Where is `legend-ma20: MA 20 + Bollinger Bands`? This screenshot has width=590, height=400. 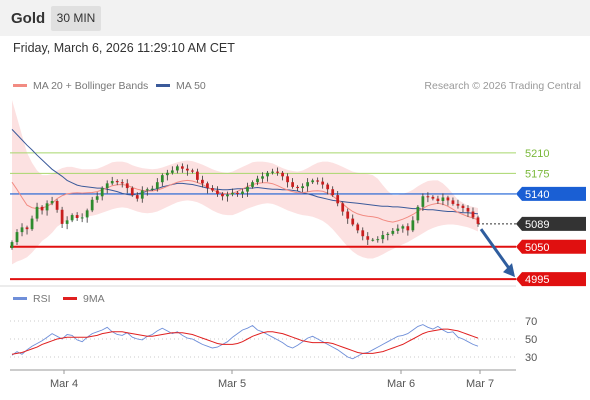
legend-ma20: MA 20 + Bollinger Bands is located at coordinates (80, 86).